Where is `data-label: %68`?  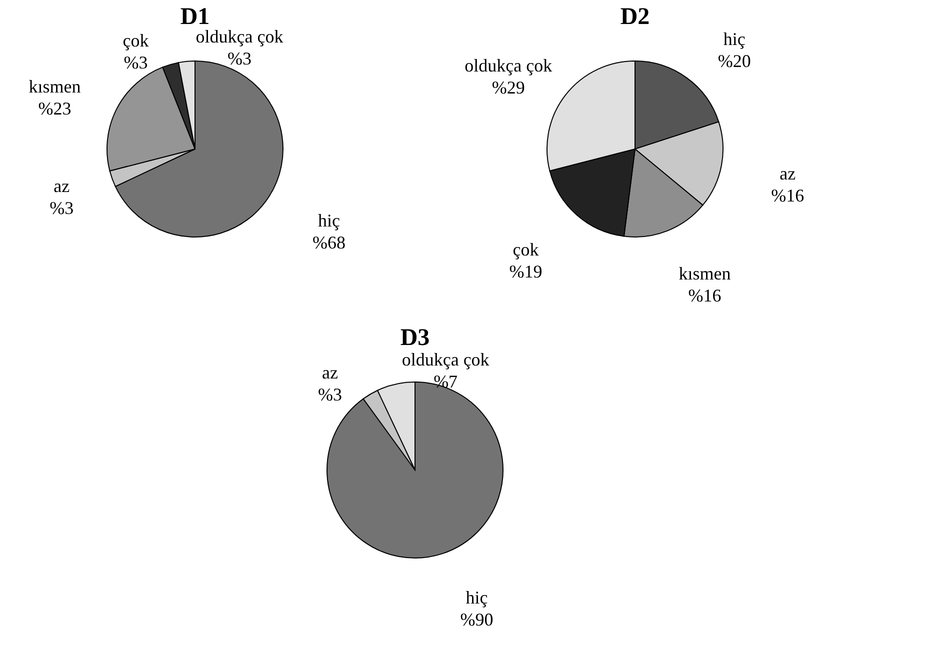 data-label: %68 is located at coordinates (329, 242).